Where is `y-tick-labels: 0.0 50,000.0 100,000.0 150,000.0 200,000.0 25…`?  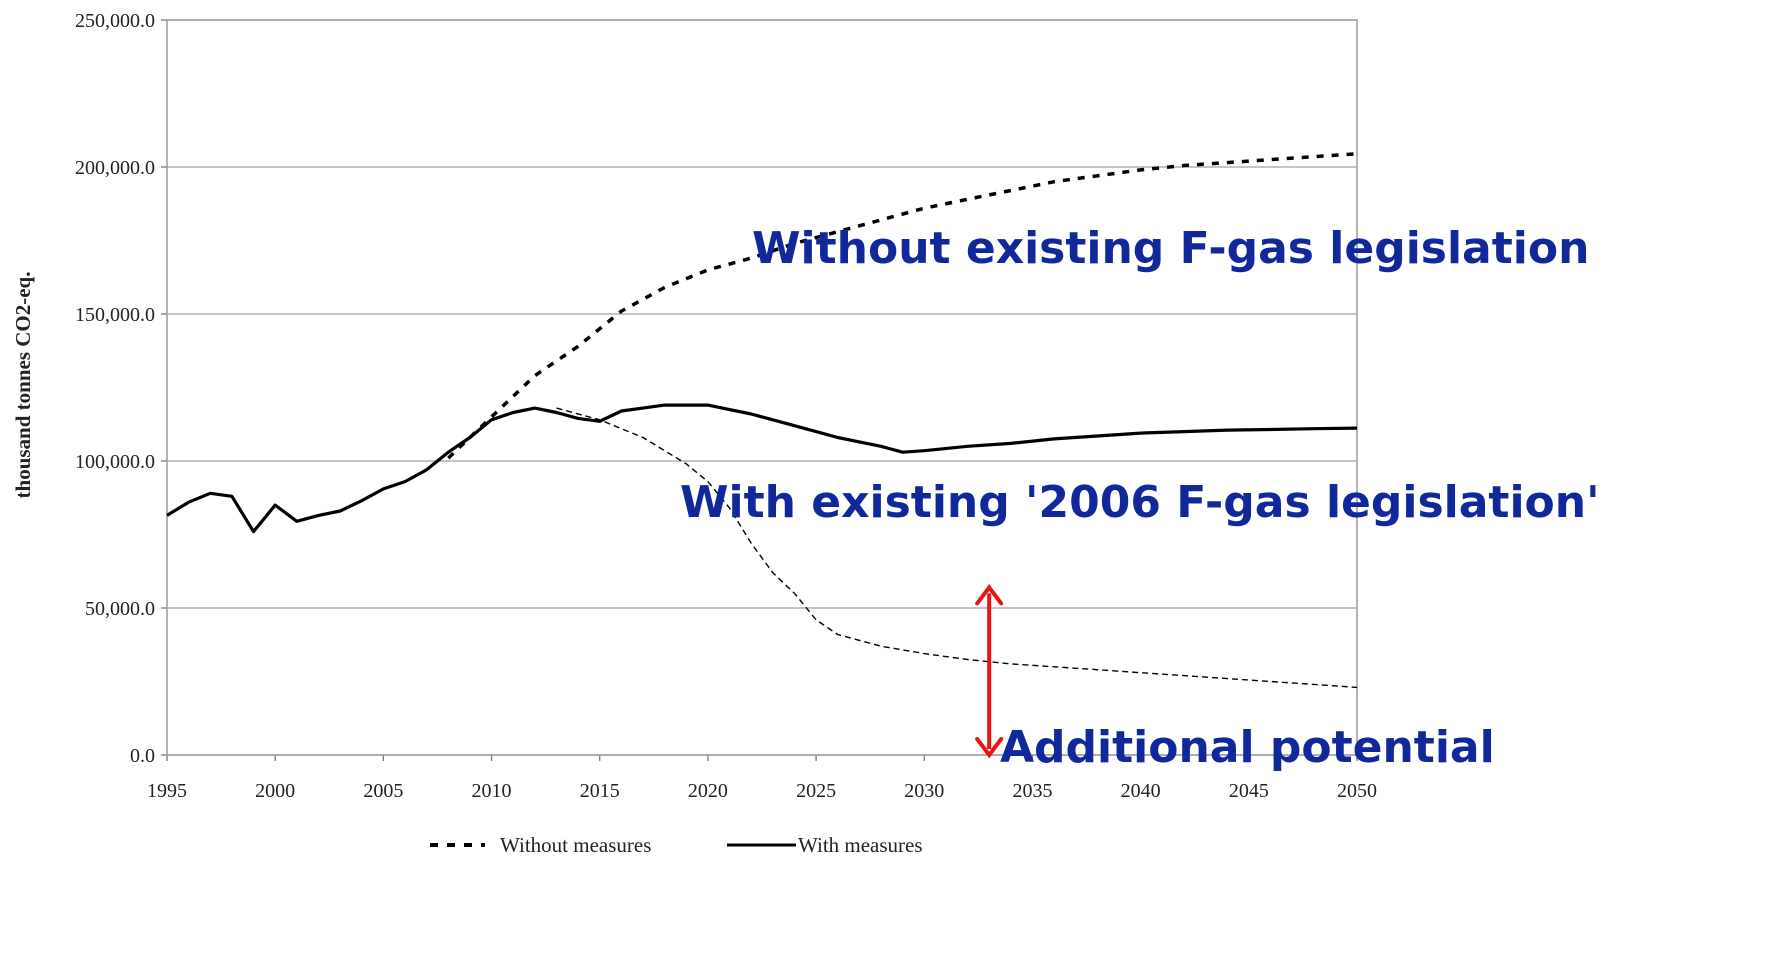 y-tick-labels: 0.0 50,000.0 100,000.0 150,000.0 200,000.0 25… is located at coordinates (115, 388).